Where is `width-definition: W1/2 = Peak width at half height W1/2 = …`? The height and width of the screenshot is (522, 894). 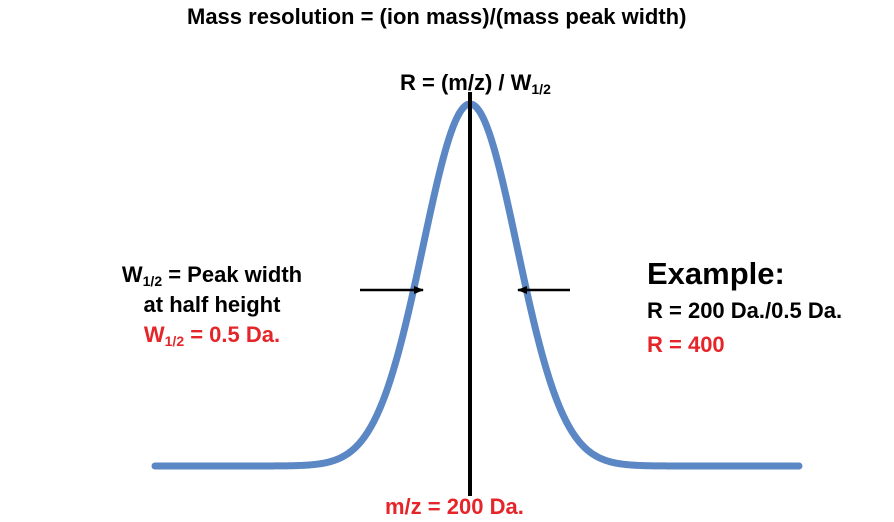 width-definition: W1/2 = Peak width at half height W1/2 = … is located at coordinates (212, 309).